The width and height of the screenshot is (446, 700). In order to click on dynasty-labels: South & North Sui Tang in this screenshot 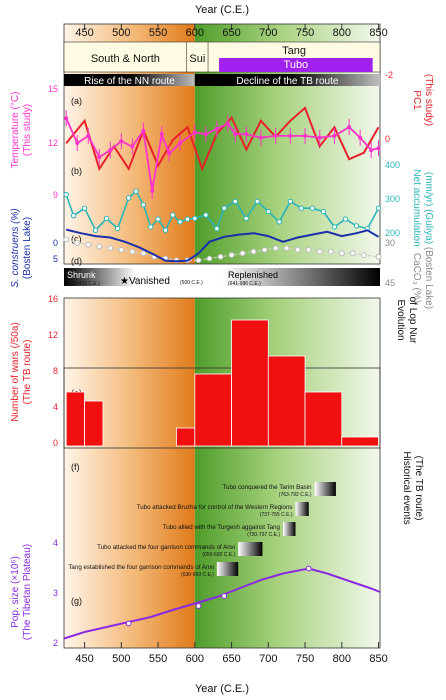, I will do `click(198, 57)`.